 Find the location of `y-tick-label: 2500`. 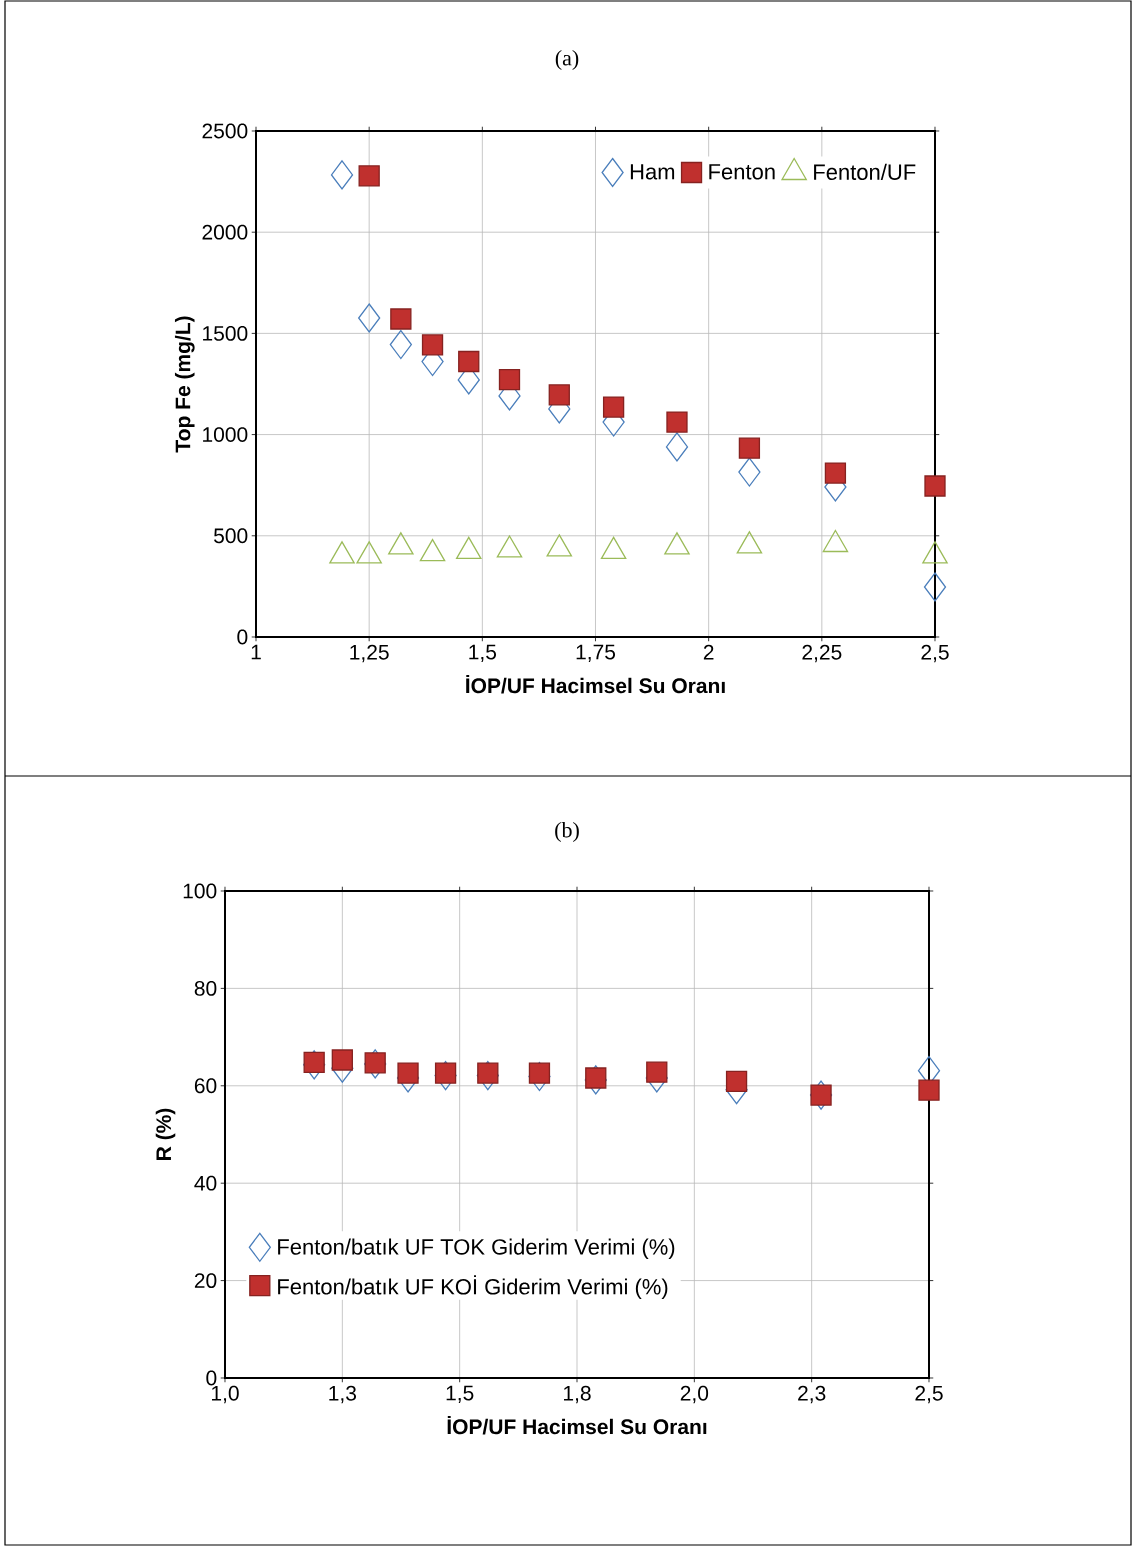

y-tick-label: 2500 is located at coordinates (225, 131).